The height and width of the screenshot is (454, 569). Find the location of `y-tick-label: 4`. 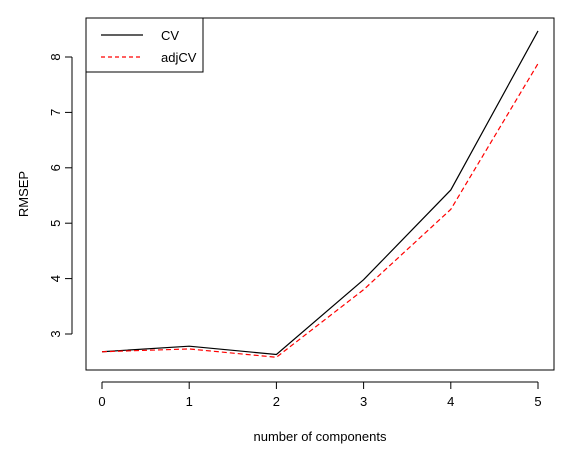

y-tick-label: 4 is located at coordinates (55, 278).